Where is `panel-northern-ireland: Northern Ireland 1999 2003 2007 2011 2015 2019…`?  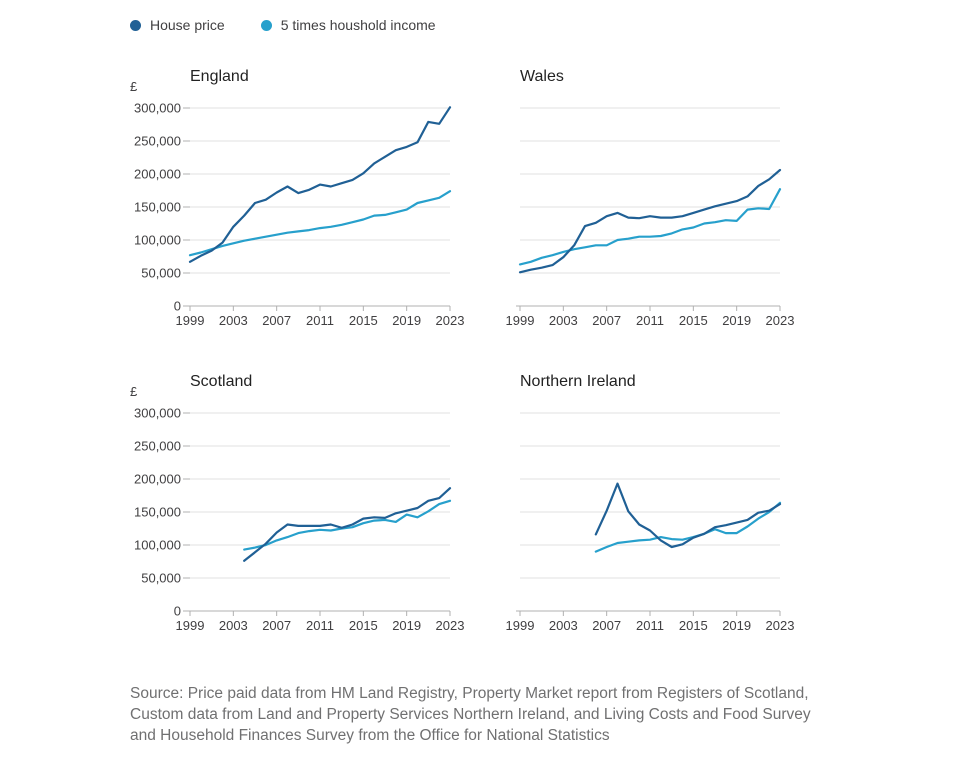
panel-northern-ireland: Northern Ireland 1999 2003 2007 2011 2015 2019… is located at coordinates (650, 503).